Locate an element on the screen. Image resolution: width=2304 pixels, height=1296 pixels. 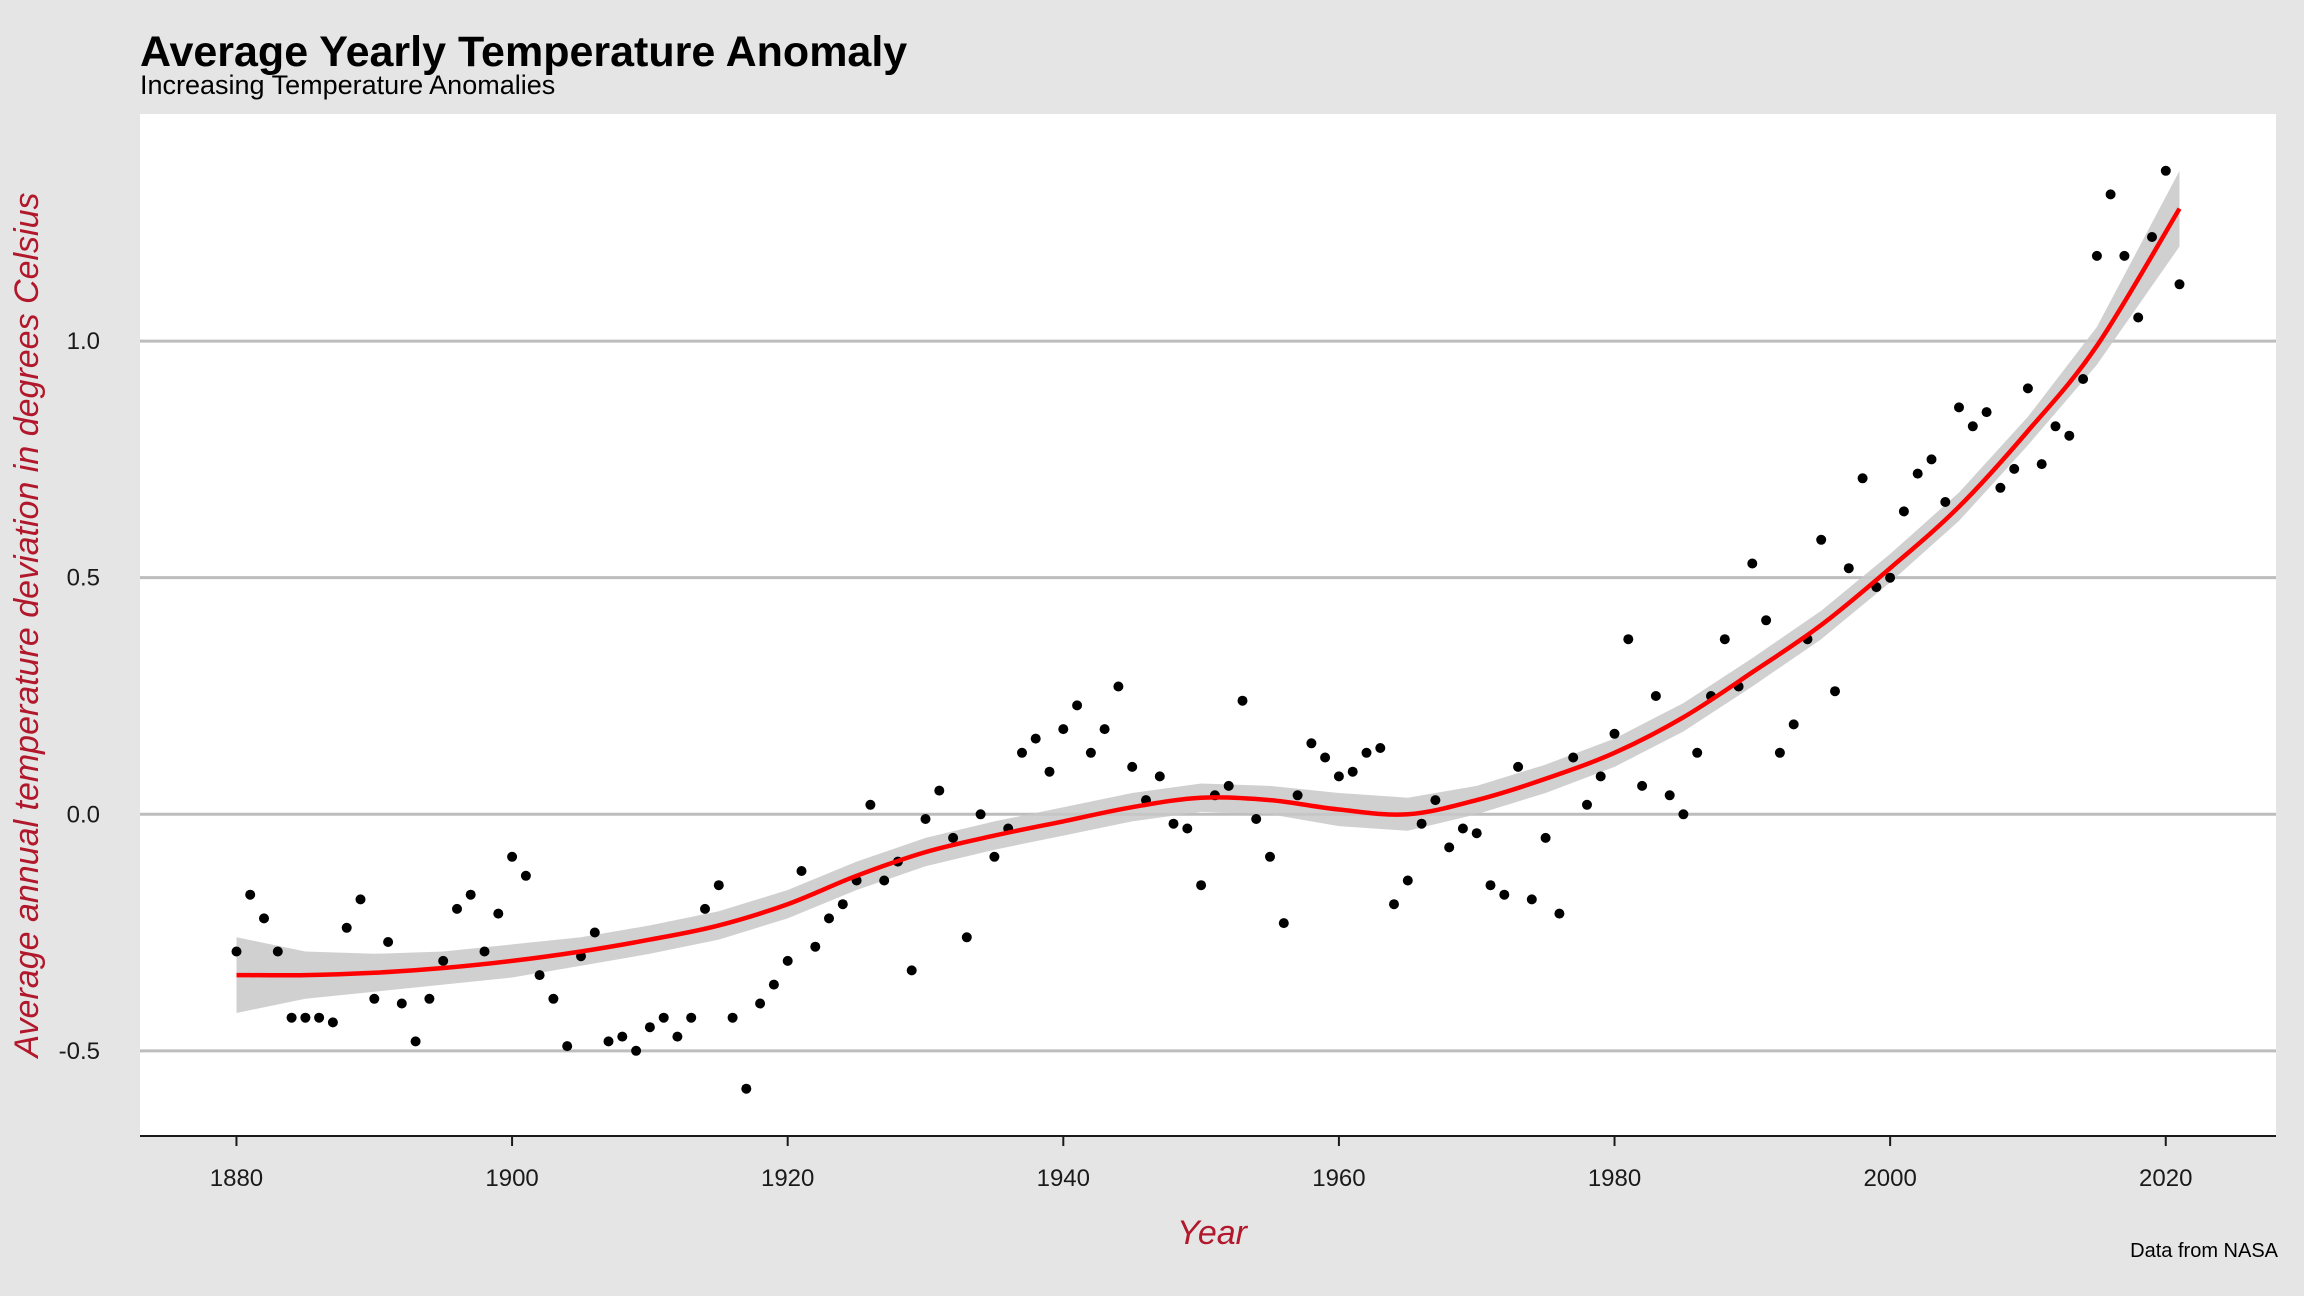
x-tick-label: 2020 is located at coordinates (2165, 1178).